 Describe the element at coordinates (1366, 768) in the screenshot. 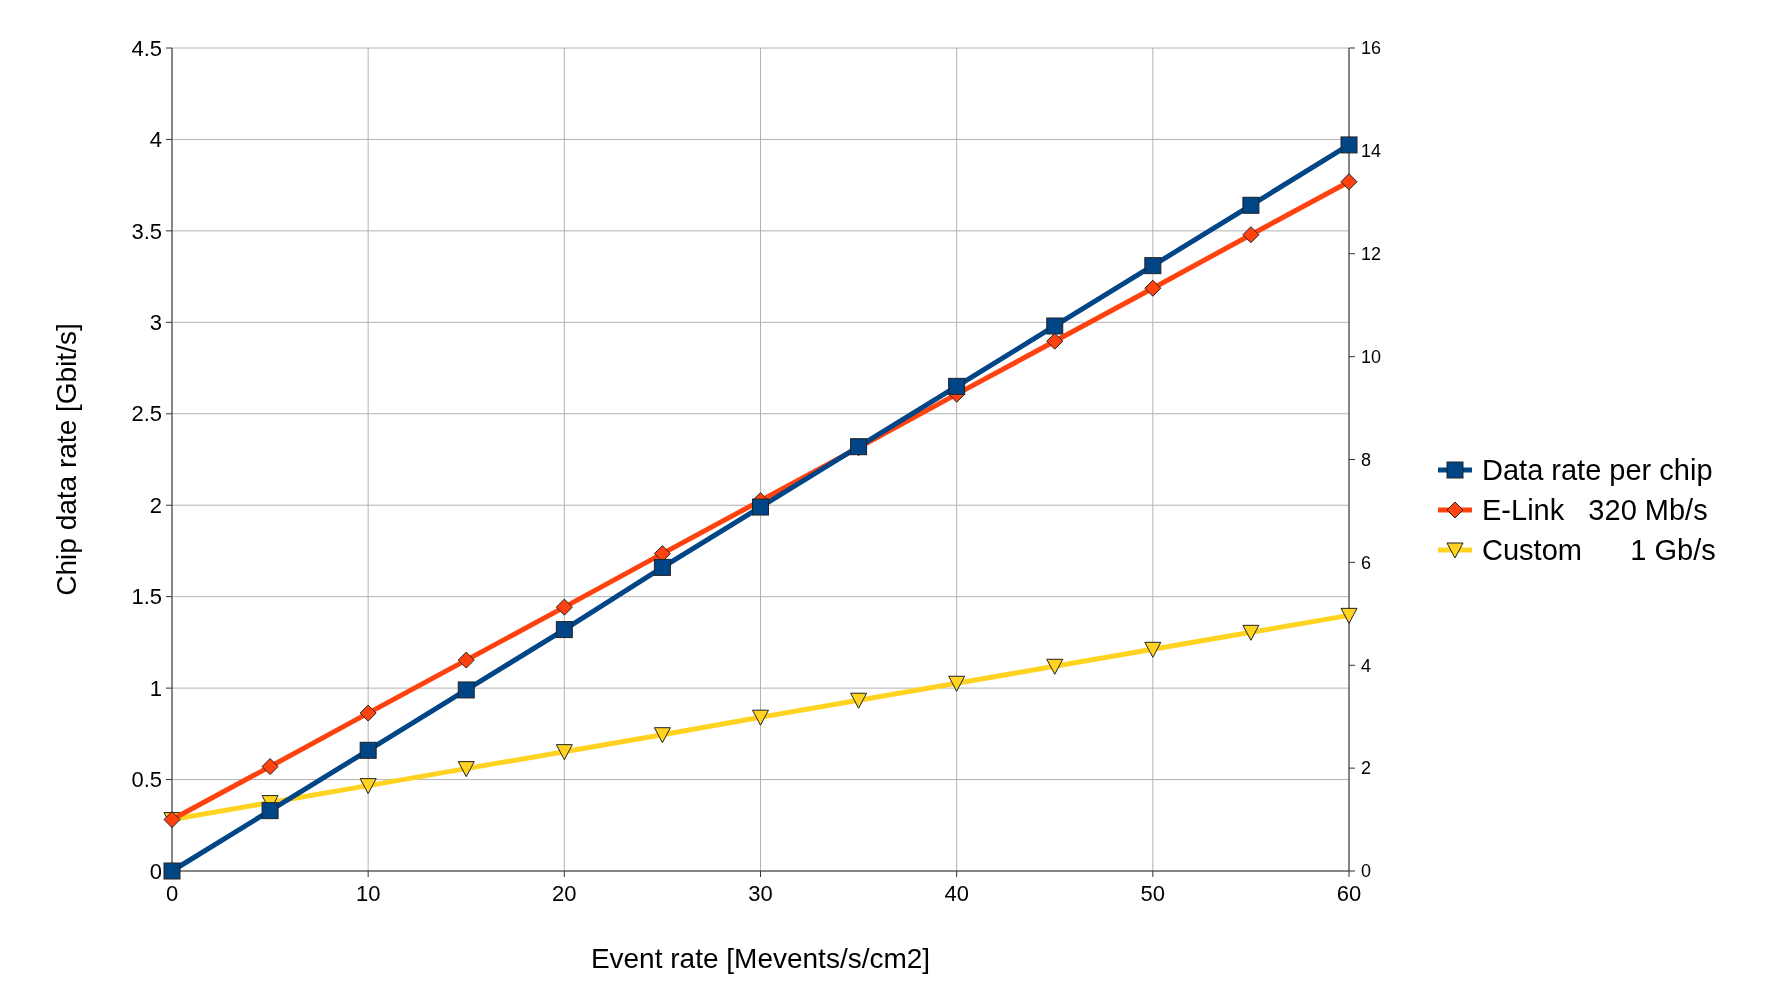

I see `y2-tick-label: 2` at that location.